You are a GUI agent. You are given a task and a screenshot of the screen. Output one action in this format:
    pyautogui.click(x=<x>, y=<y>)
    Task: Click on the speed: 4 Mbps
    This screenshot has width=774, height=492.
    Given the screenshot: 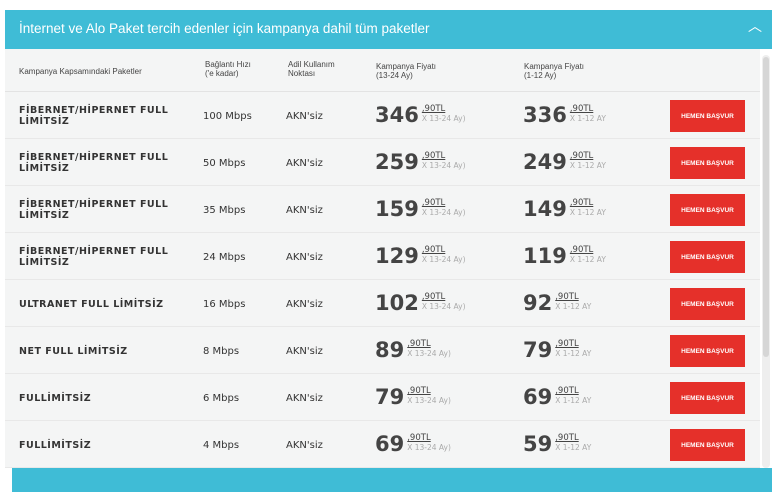 What is the action you would take?
    pyautogui.click(x=221, y=445)
    